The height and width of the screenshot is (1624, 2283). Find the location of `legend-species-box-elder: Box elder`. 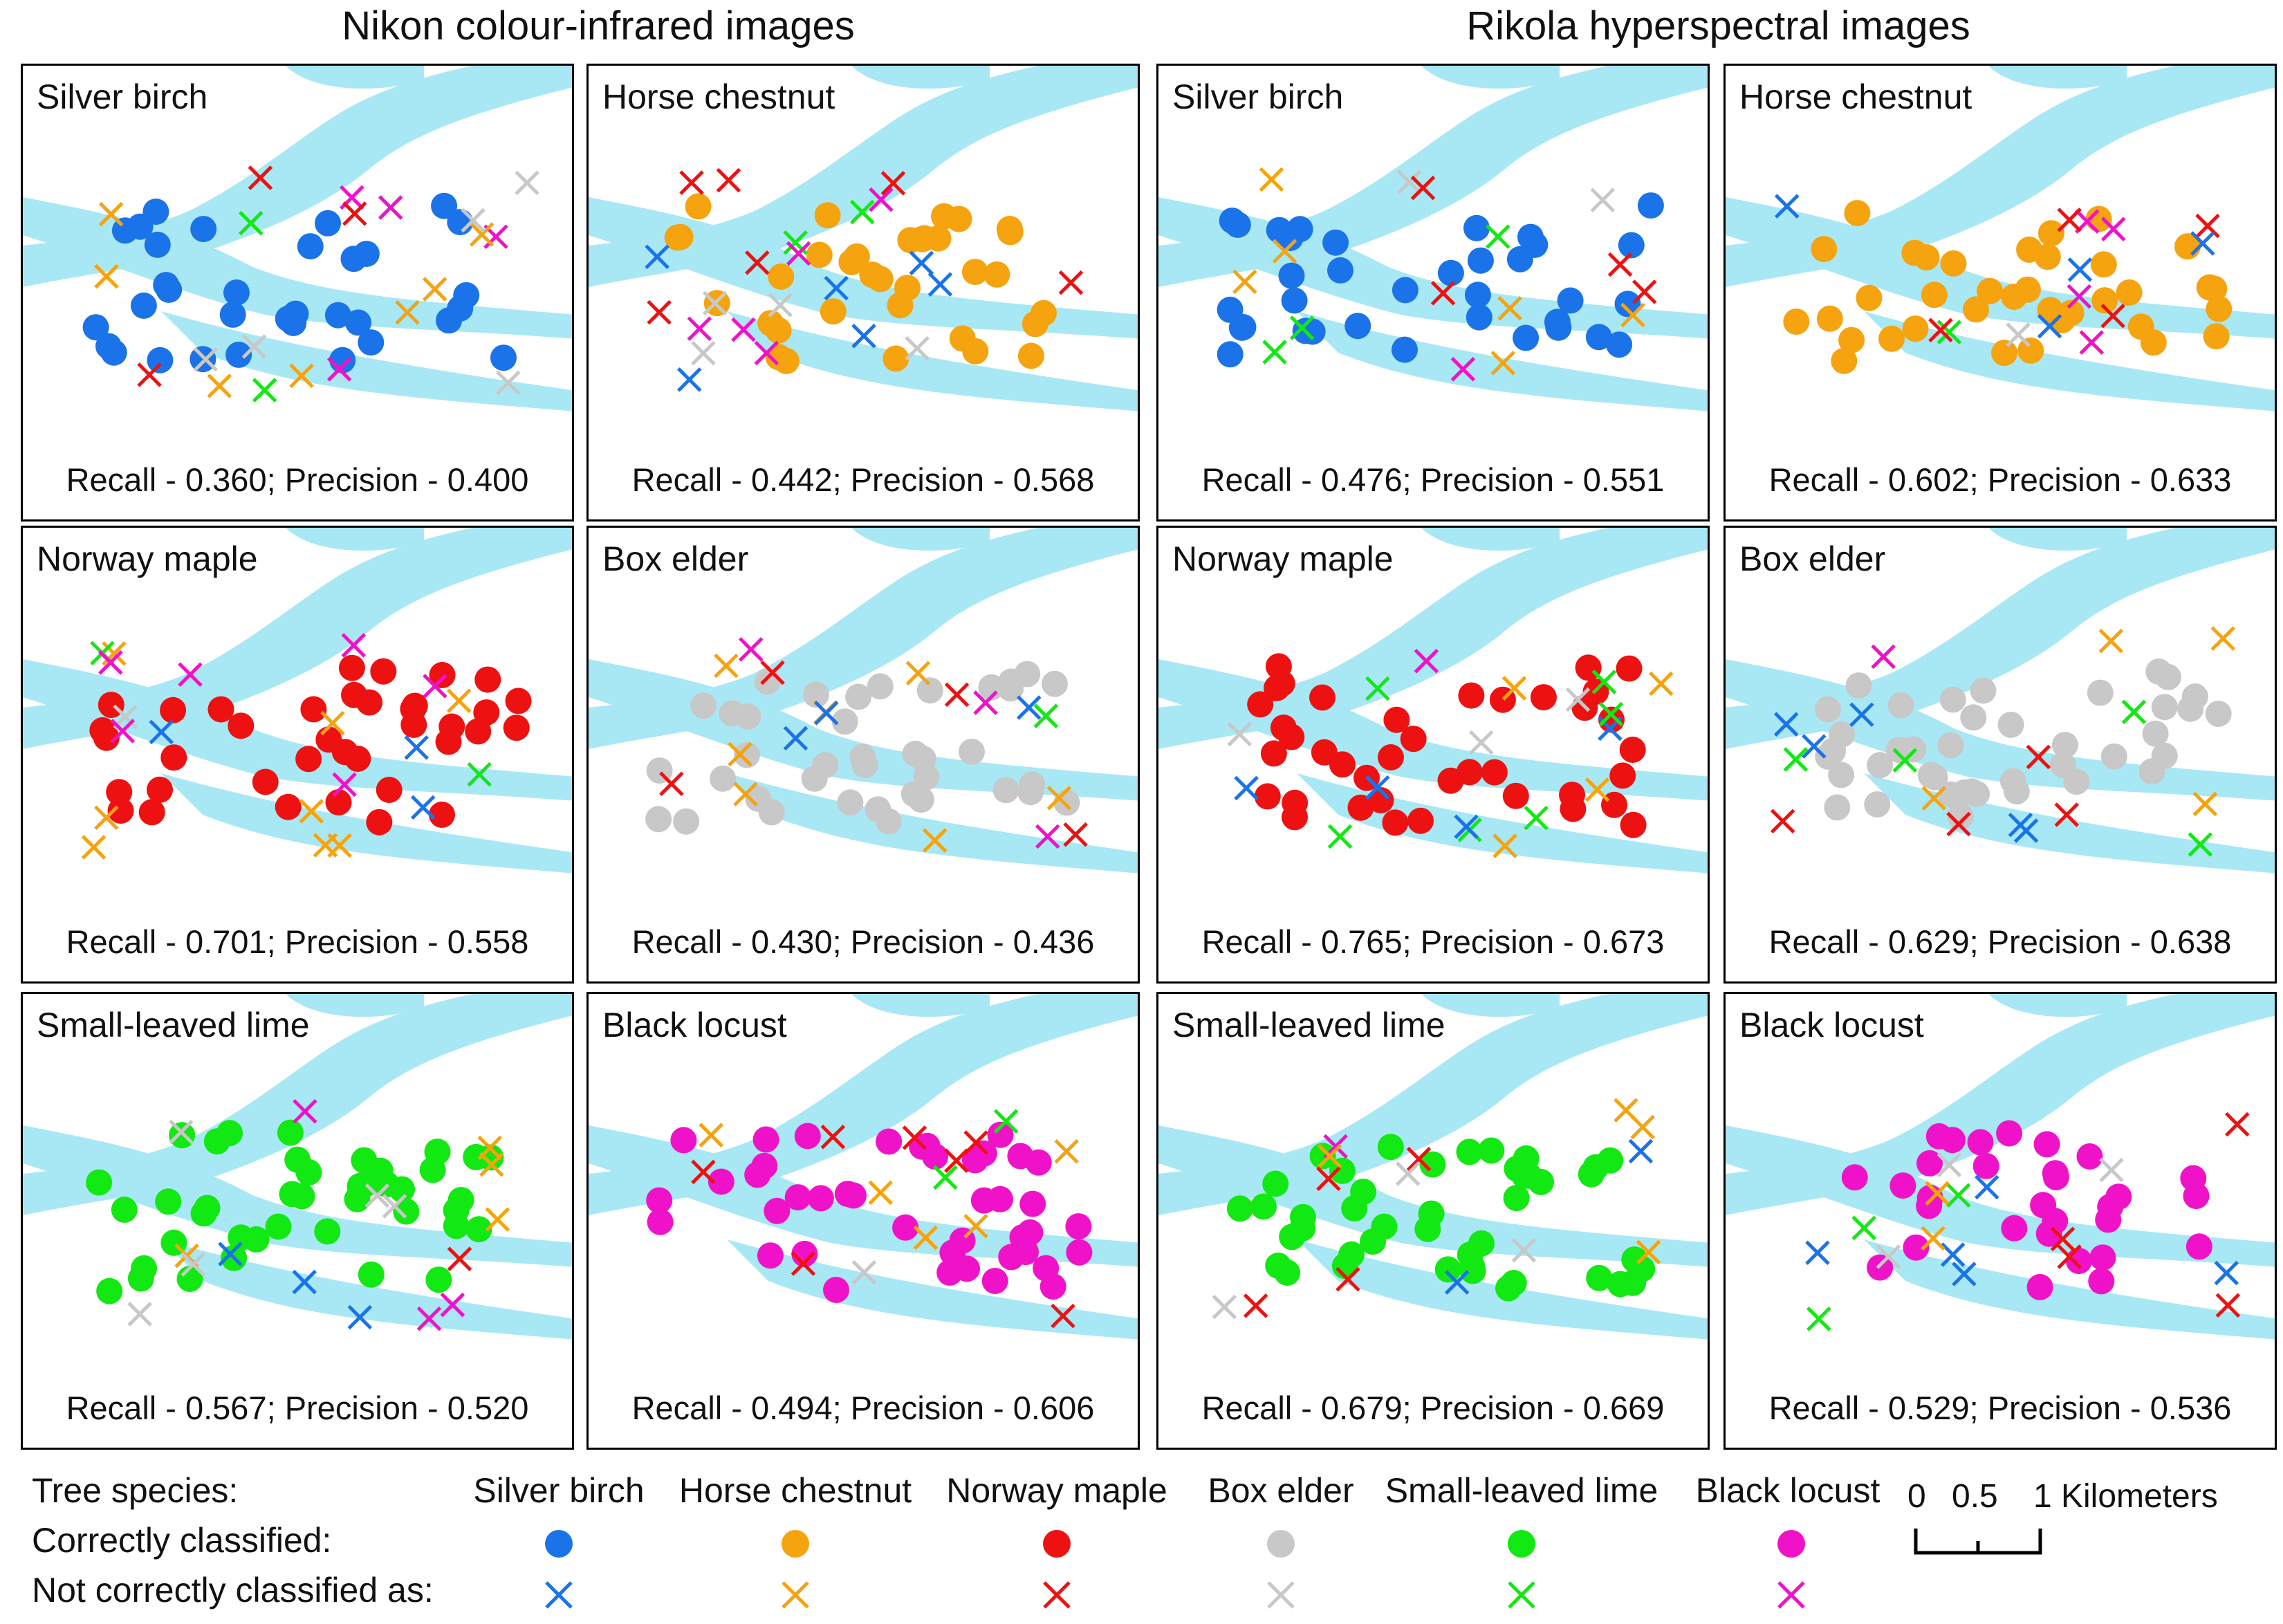

legend-species-box-elder: Box elder is located at coordinates (1281, 1490).